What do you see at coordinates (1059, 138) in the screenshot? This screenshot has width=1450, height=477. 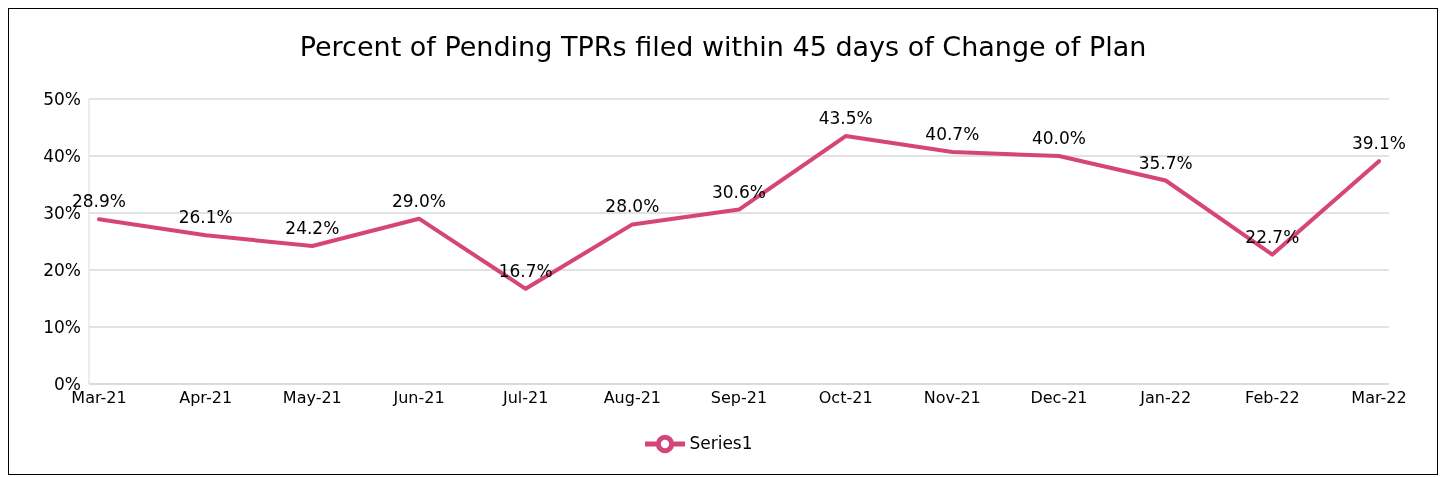 I see `data-label: 40.0%` at bounding box center [1059, 138].